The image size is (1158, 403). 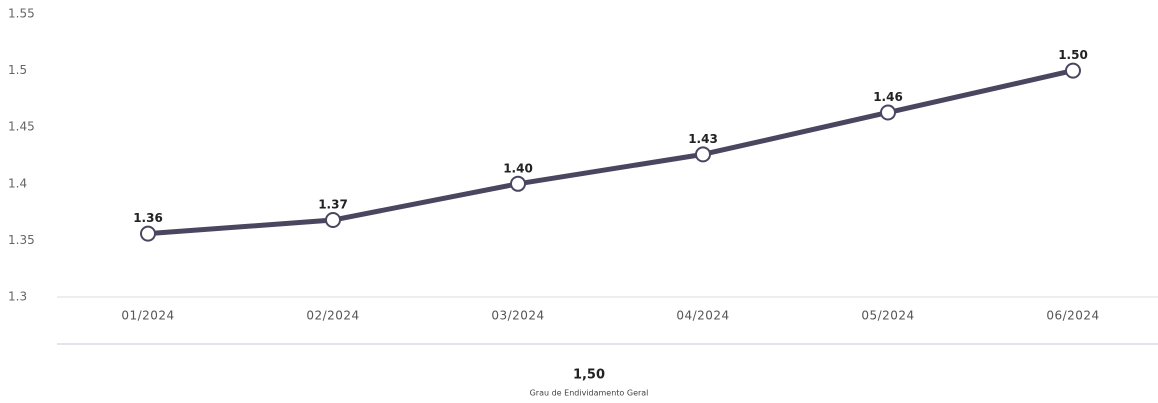 What do you see at coordinates (589, 375) in the screenshot?
I see `summary-value: 1,50` at bounding box center [589, 375].